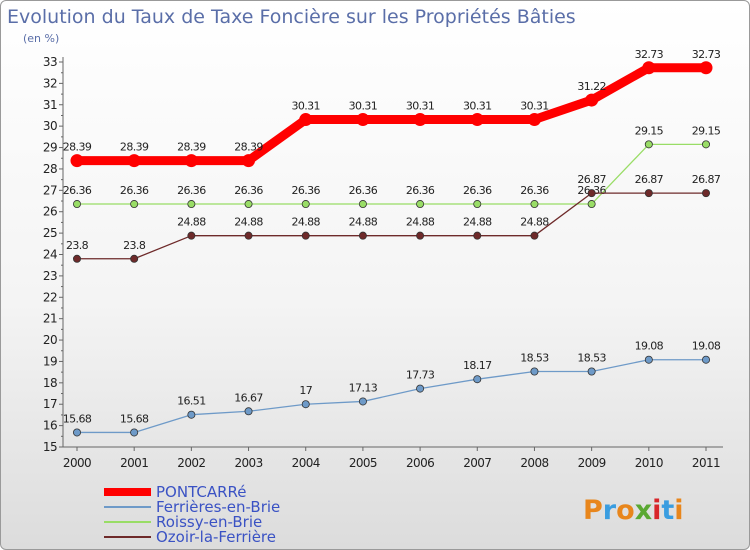  I want to click on y-tick-label: 16, so click(50, 426).